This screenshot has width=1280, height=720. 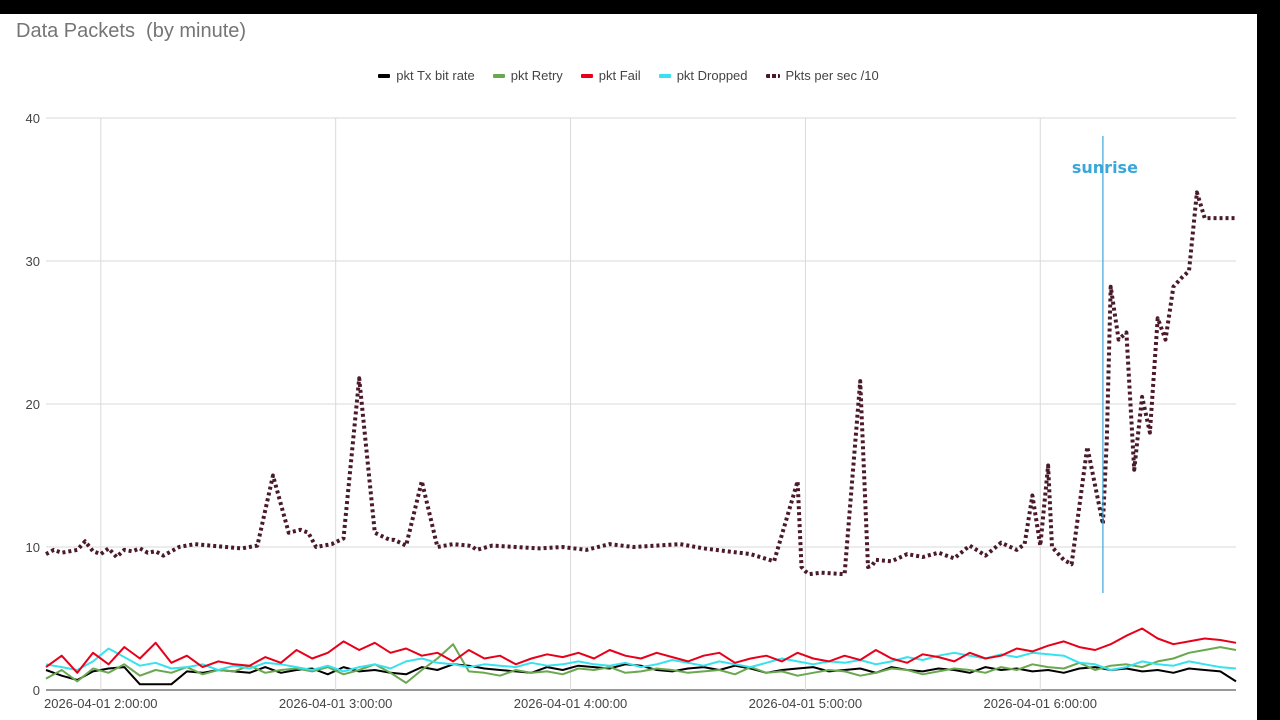 What do you see at coordinates (536, 75) in the screenshot?
I see `legend-label: pkt Retry` at bounding box center [536, 75].